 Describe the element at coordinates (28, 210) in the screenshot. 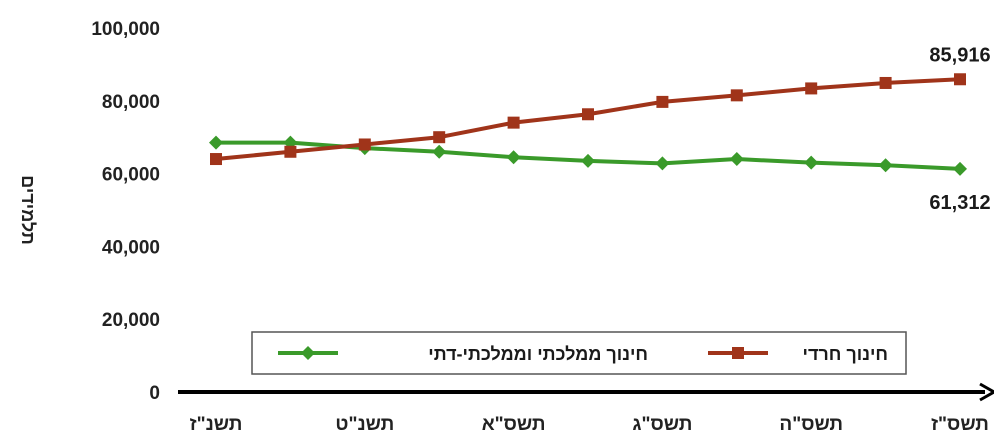

I see `y-axis-label: תלמידים` at that location.